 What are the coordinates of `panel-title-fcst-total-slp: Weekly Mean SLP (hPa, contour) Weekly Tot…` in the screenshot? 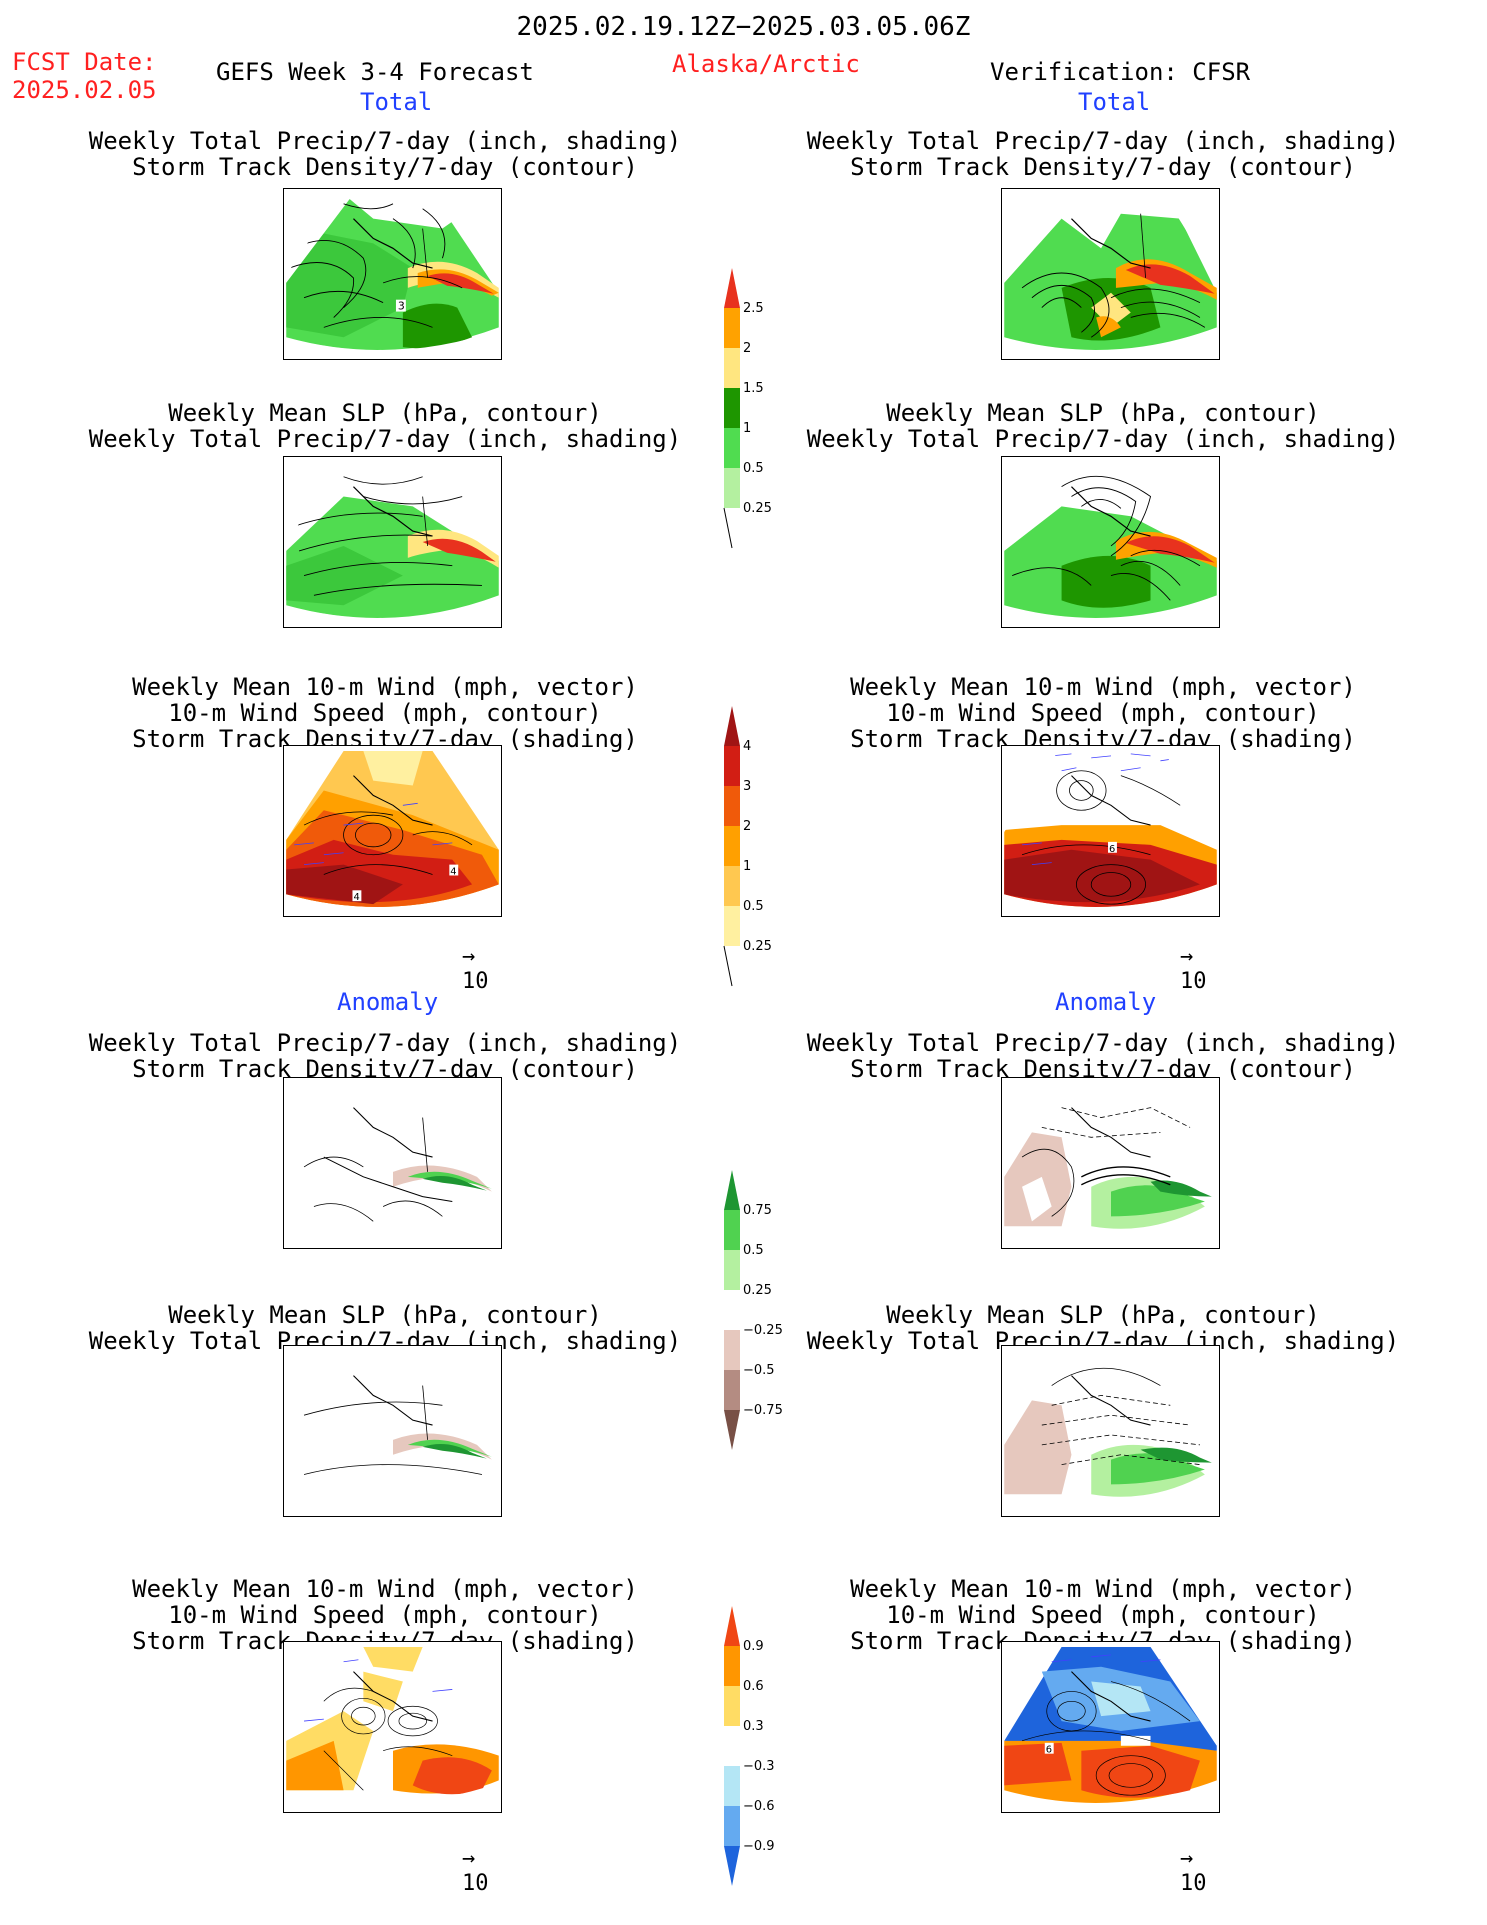 It's located at (385, 426).